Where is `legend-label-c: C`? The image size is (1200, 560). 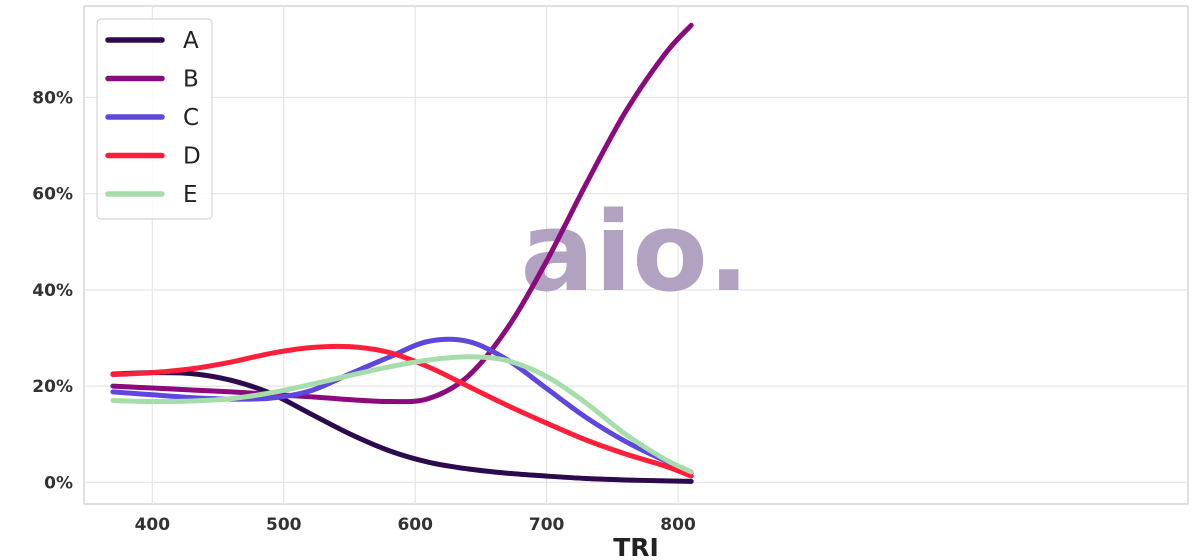 legend-label-c: C is located at coordinates (191, 118).